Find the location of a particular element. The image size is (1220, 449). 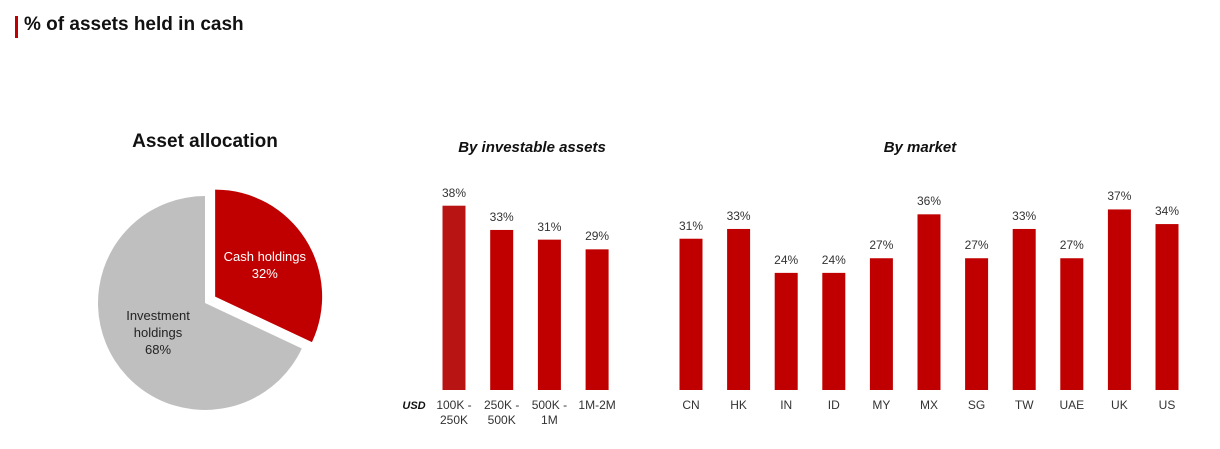

pie-title: Asset allocation is located at coordinates (205, 141).